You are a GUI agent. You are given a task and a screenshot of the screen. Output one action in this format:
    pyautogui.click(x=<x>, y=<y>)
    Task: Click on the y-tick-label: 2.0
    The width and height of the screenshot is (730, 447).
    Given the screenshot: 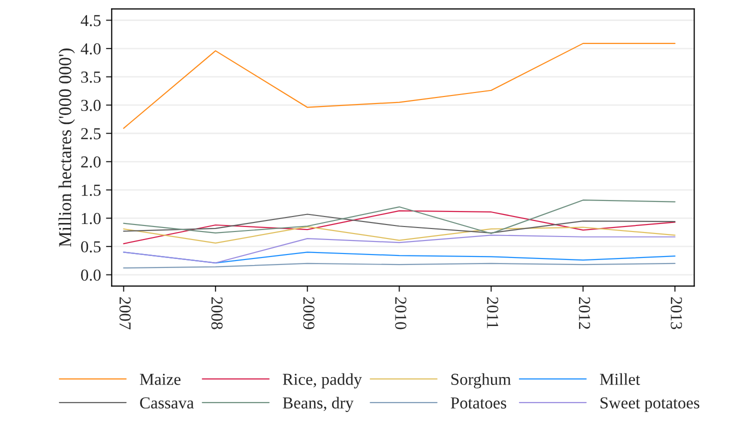 What is the action you would take?
    pyautogui.click(x=91, y=162)
    